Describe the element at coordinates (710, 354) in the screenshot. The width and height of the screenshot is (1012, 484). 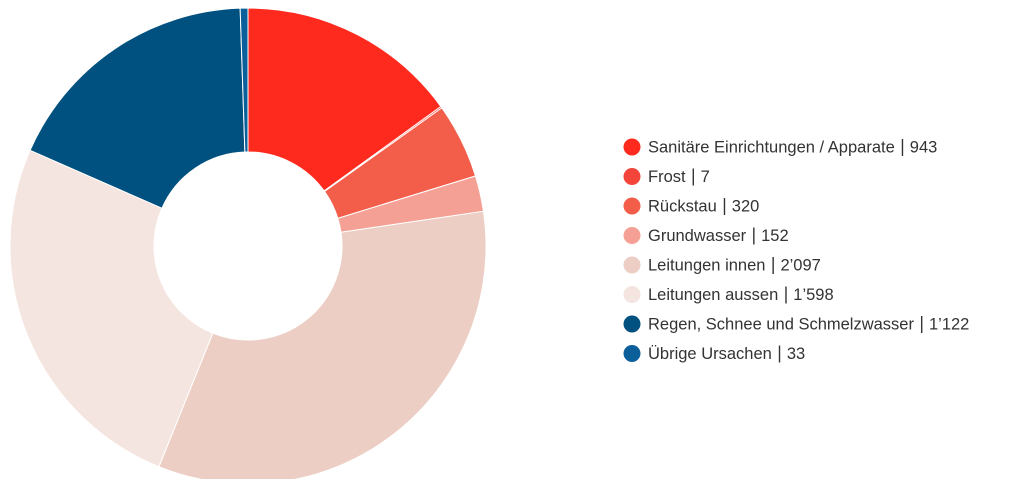
I see `legend-label: Übrige Ursachen` at that location.